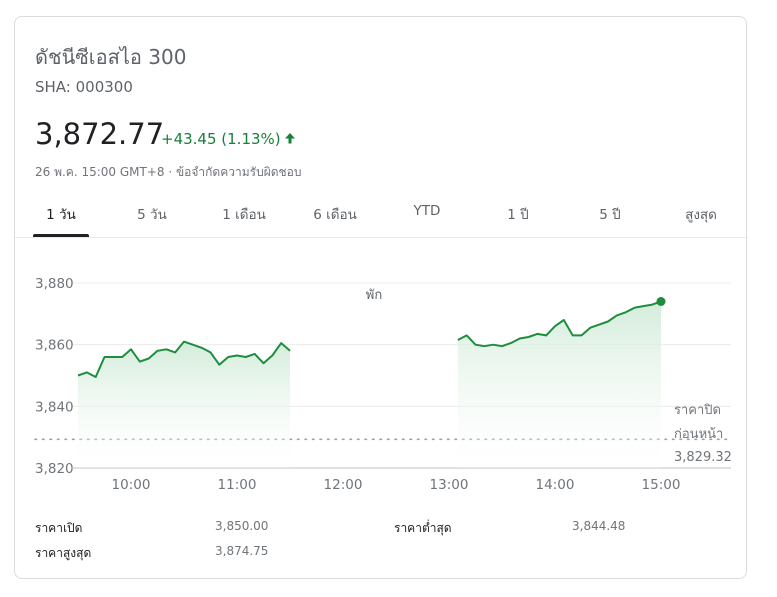 The image size is (777, 597). I want to click on low-value: 3,844.48, so click(599, 526).